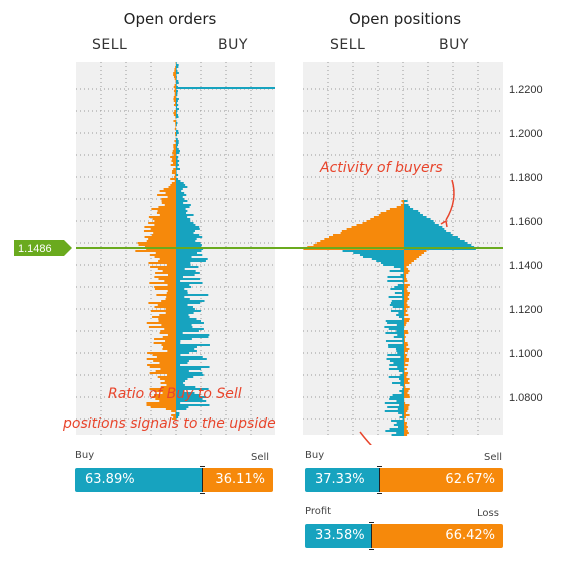 The width and height of the screenshot is (570, 562). I want to click on activity-annotation: Activity of buyers, so click(381, 168).